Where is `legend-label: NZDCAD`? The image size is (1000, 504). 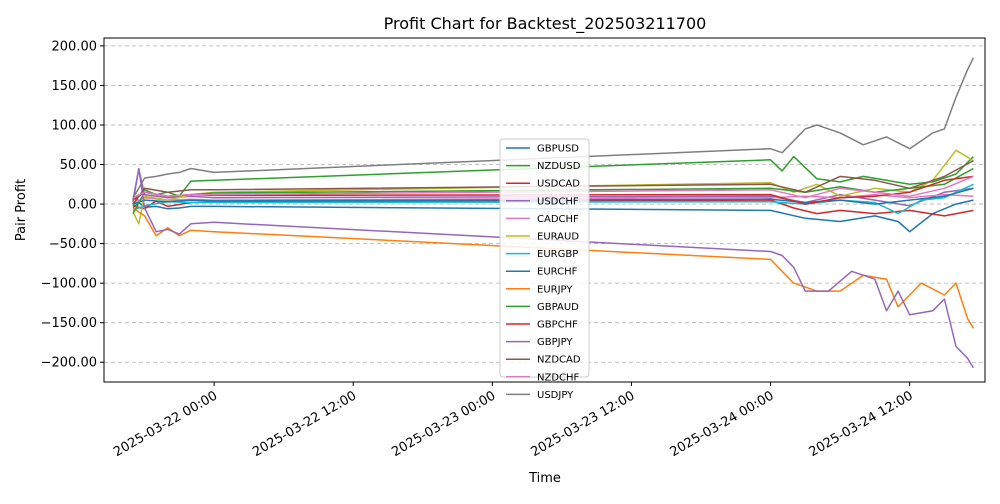 legend-label: NZDCAD is located at coordinates (559, 360).